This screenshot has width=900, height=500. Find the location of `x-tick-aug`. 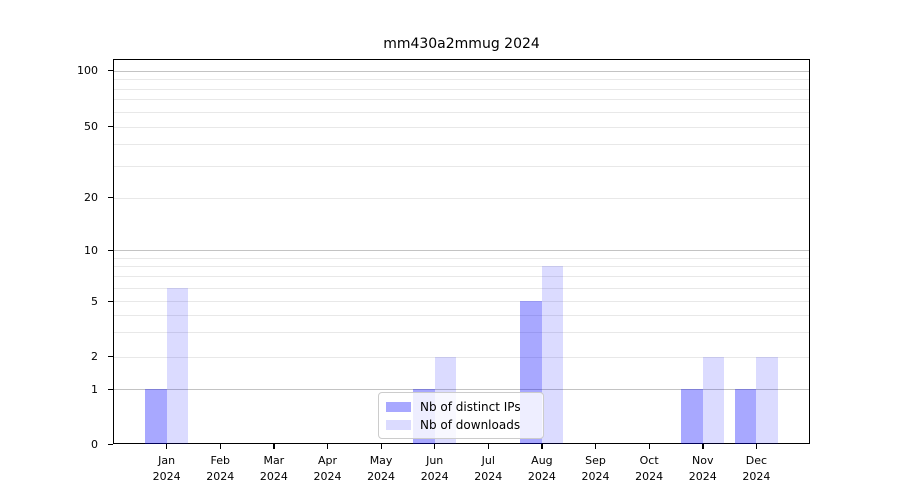

x-tick-aug is located at coordinates (542, 446).